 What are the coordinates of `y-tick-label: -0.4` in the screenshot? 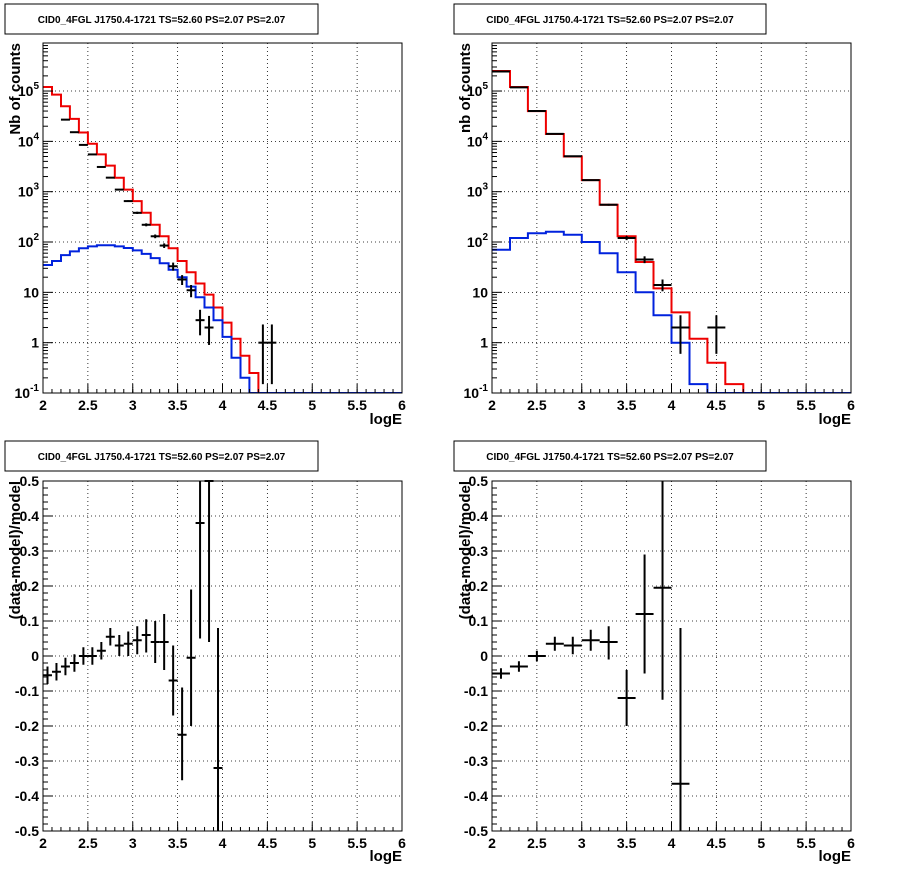 It's located at (476, 796).